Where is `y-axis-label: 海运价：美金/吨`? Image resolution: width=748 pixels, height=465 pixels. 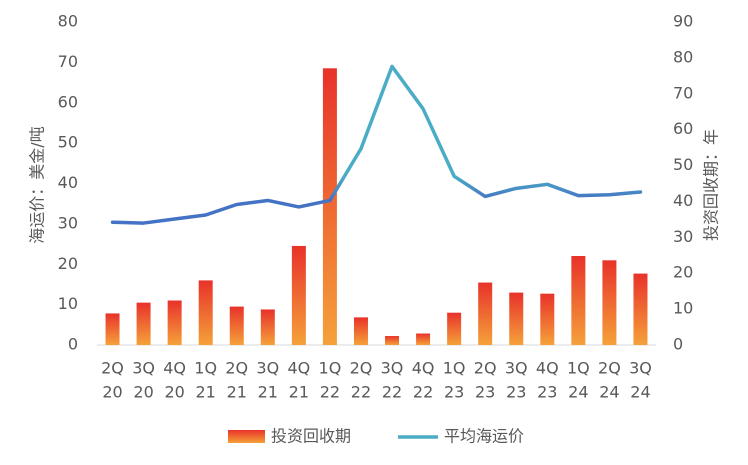 y-axis-label: 海运价：美金/吨 is located at coordinates (37, 184).